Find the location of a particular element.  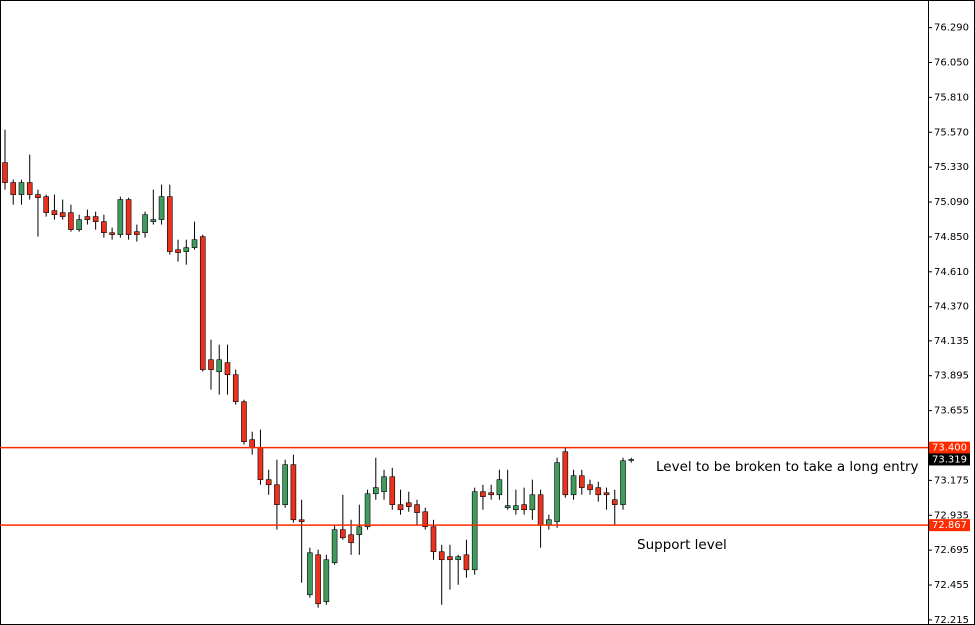

annotation: Level to be broken to take a long entry is located at coordinates (787, 467).